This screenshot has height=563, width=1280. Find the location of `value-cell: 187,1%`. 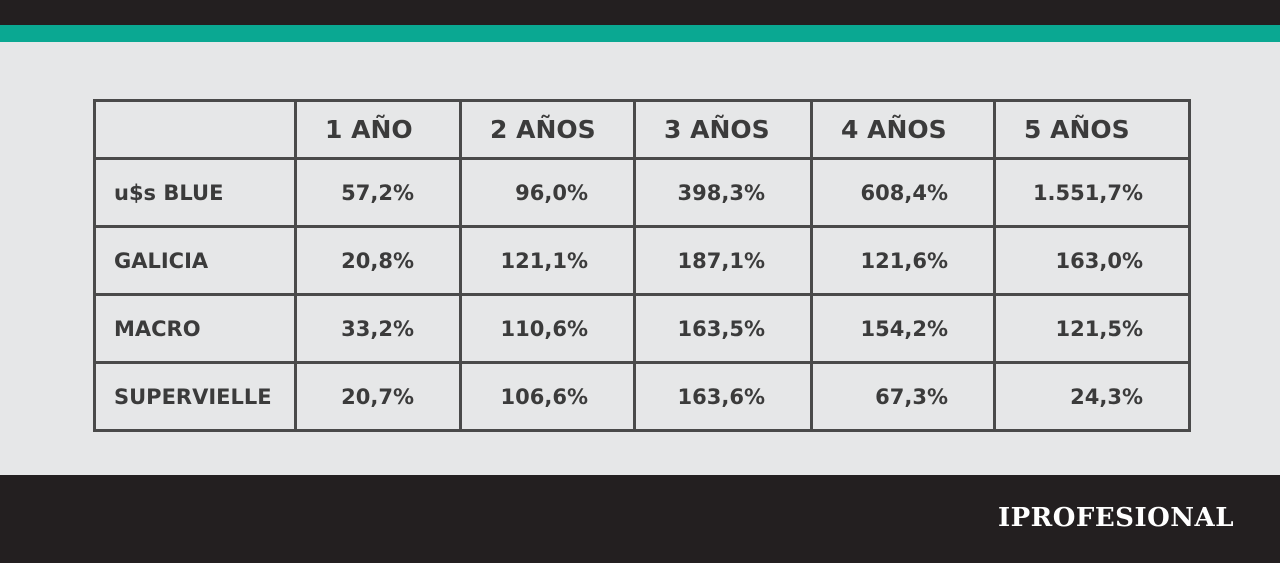

value-cell: 187,1% is located at coordinates (723, 260).